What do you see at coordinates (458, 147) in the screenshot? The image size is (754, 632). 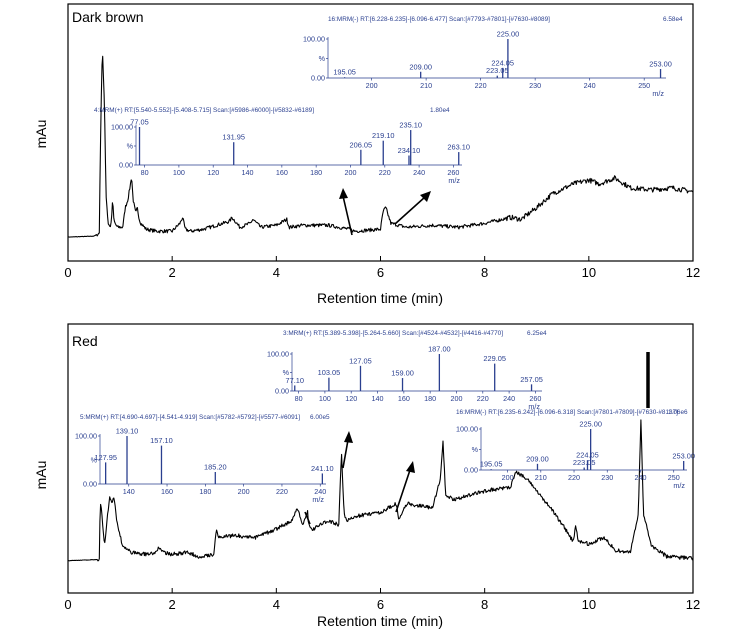 I see `ms-peak-label: 263.10` at bounding box center [458, 147].